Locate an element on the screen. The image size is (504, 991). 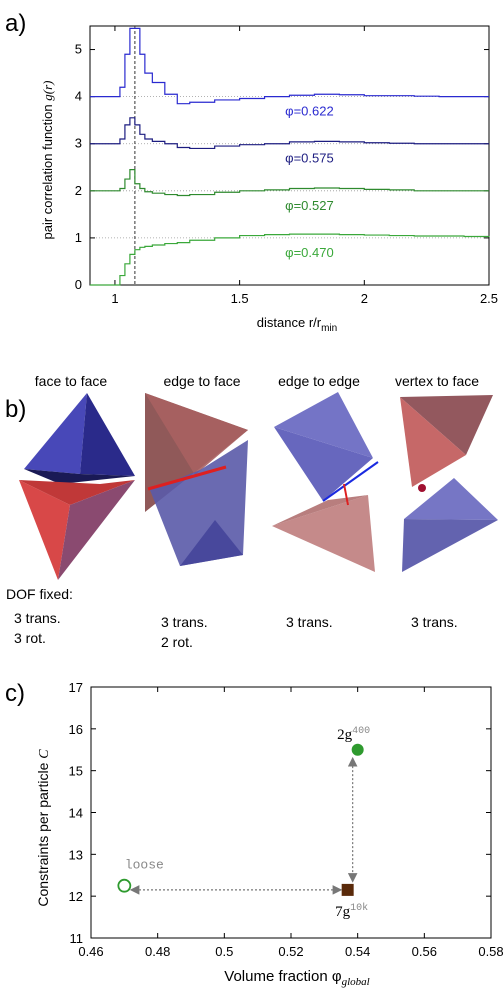
label-7g10k: 7g10k is located at coordinates (351, 911).